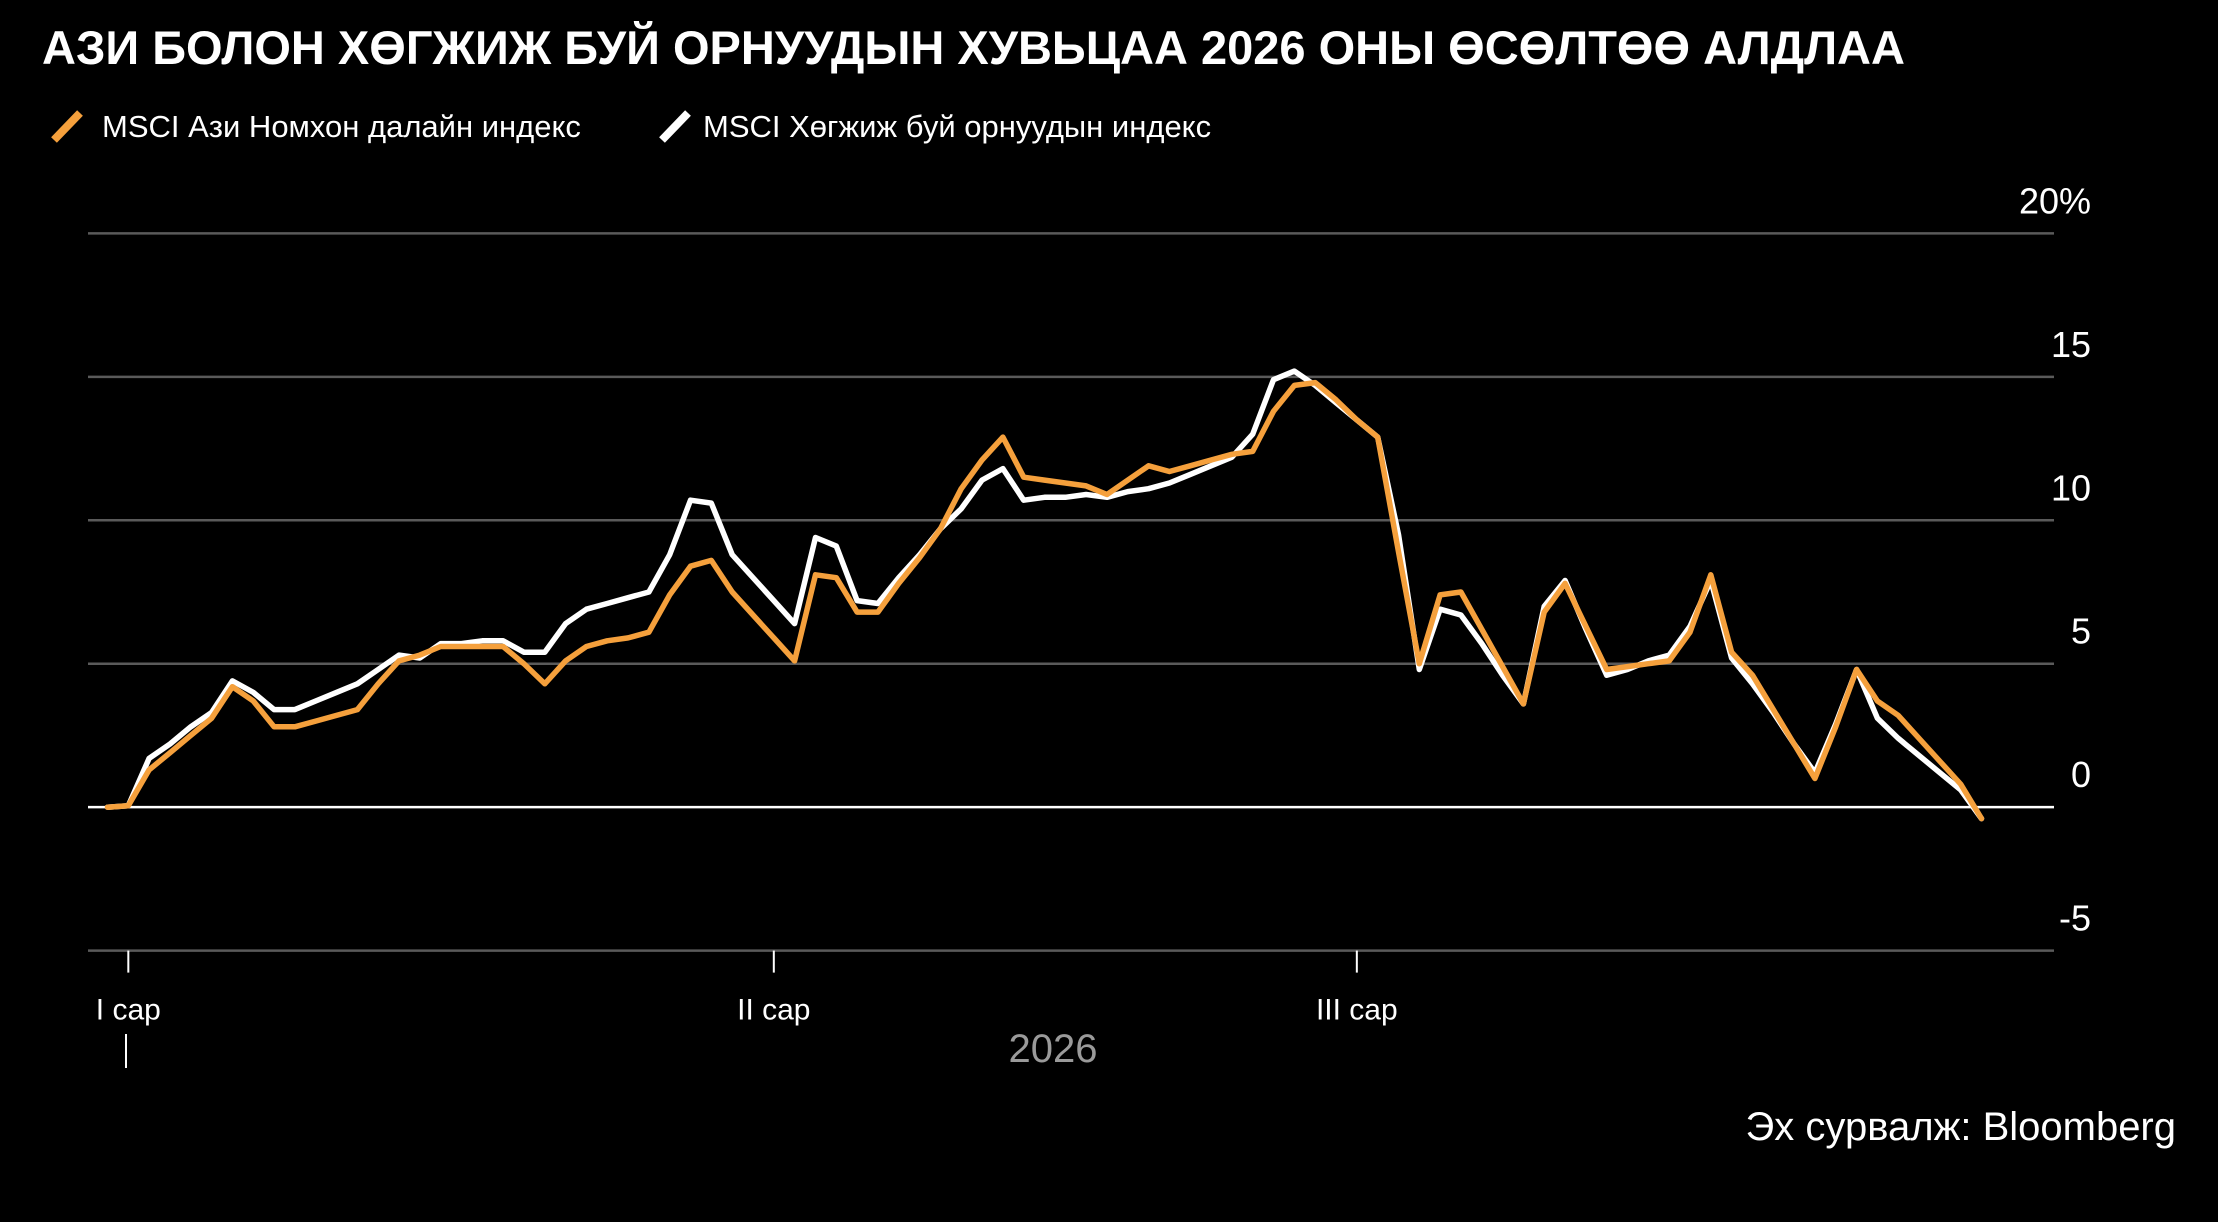  What do you see at coordinates (2081, 774) in the screenshot?
I see `y-tick-label: 0` at bounding box center [2081, 774].